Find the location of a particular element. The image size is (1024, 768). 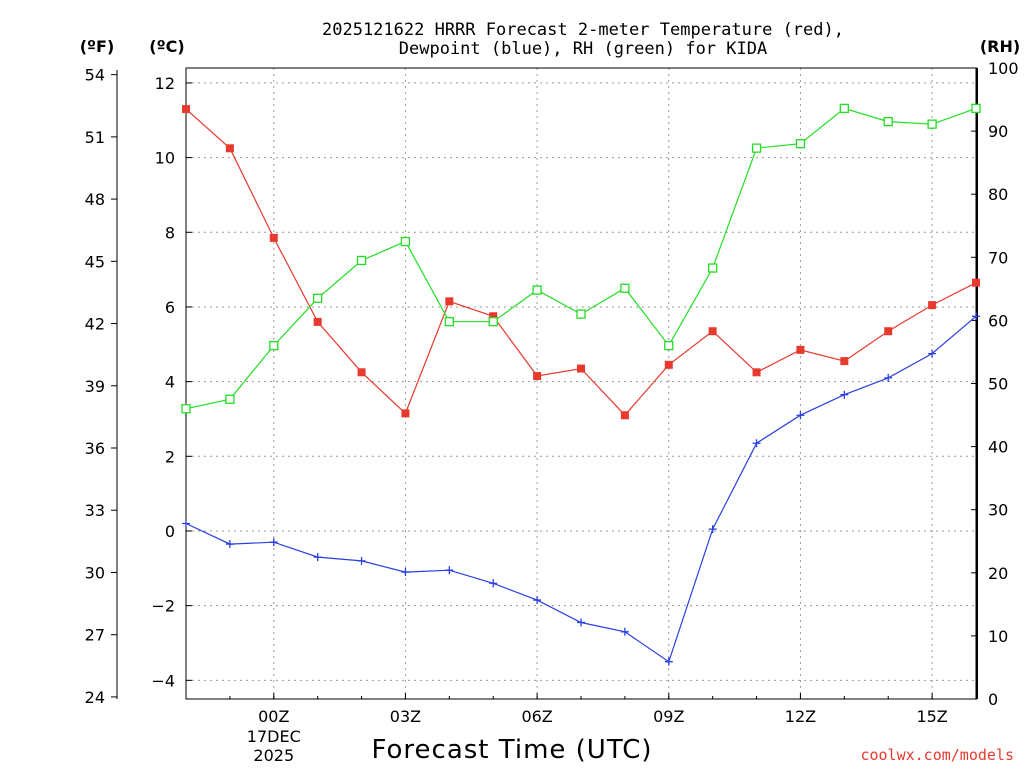

x-axis-label: Forecast Time (UTC) is located at coordinates (511, 750).